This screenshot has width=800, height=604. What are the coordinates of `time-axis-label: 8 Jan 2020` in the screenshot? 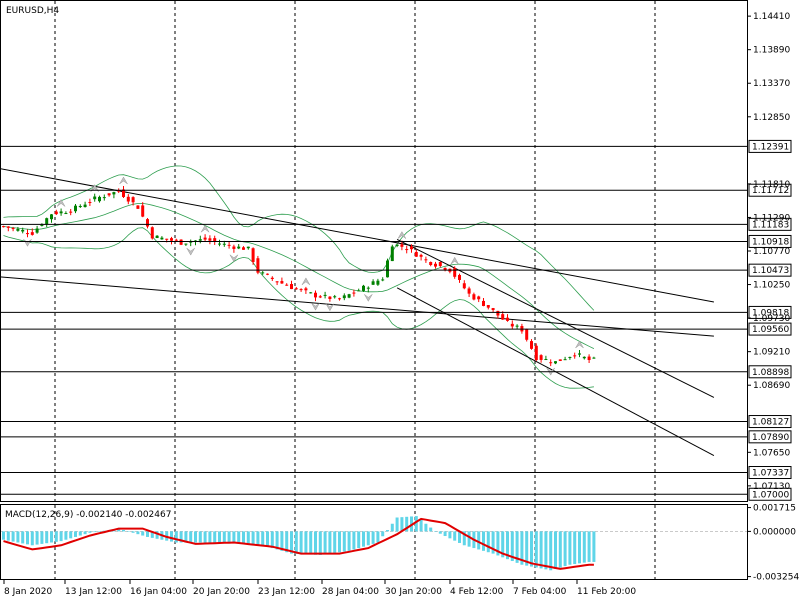 It's located at (28, 592).